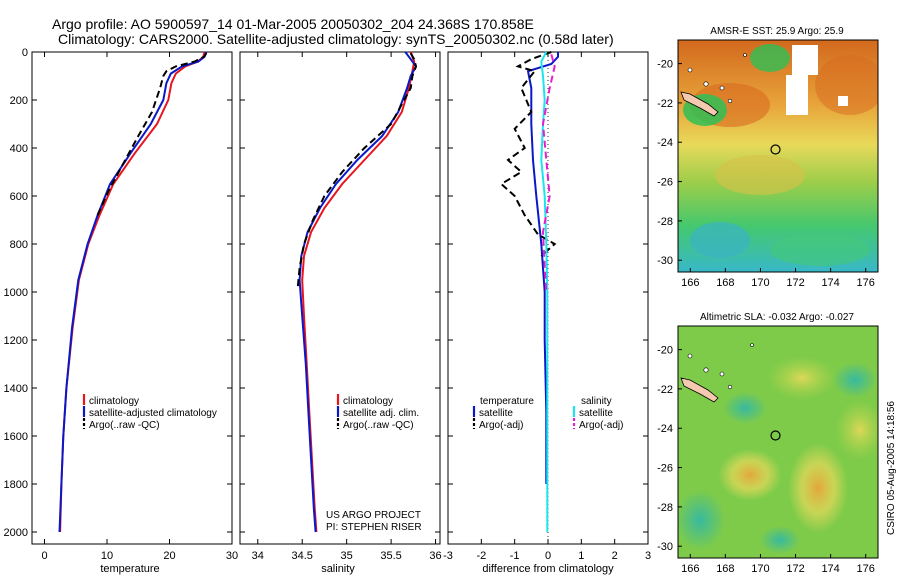 Image resolution: width=900 pixels, height=580 pixels. What do you see at coordinates (347, 556) in the screenshot?
I see `x-tick-label: 35` at bounding box center [347, 556].